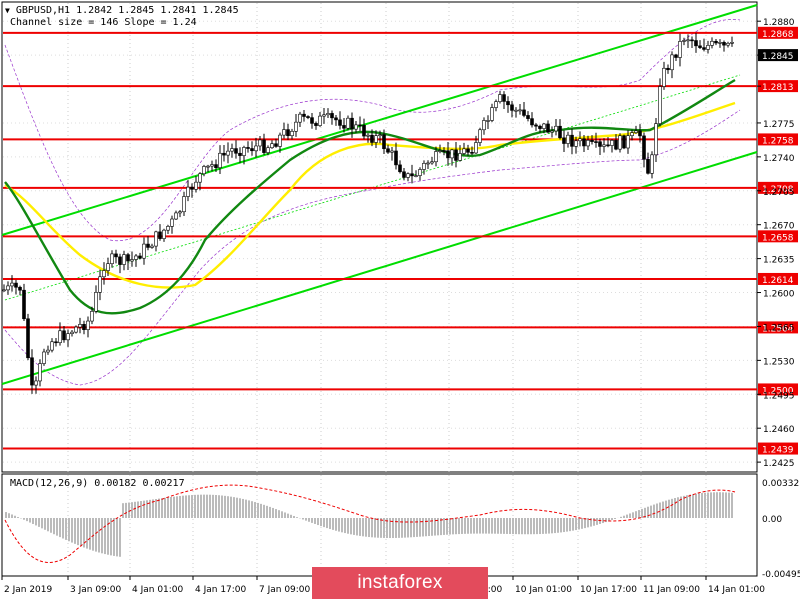 The height and width of the screenshot is (600, 800). What do you see at coordinates (779, 159) in the screenshot?
I see `price-tick-label: 1.2740` at bounding box center [779, 159].